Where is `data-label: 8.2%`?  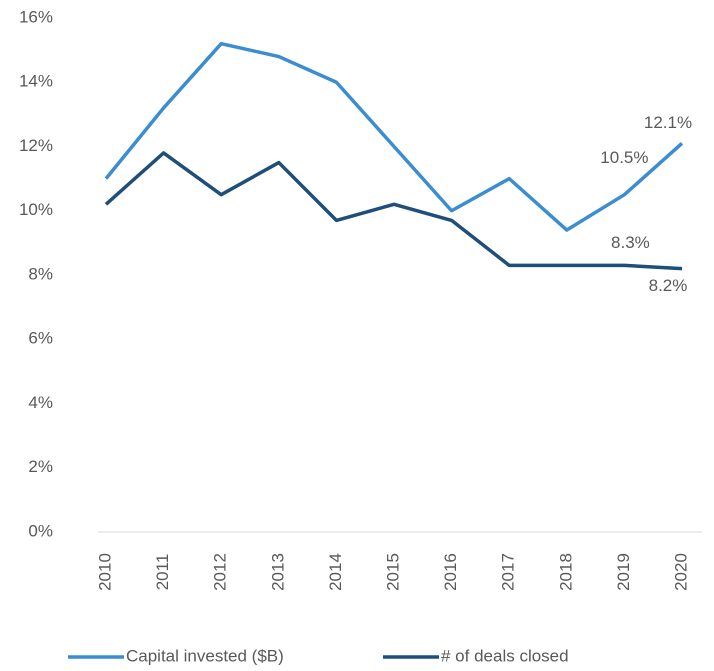
data-label: 8.2% is located at coordinates (668, 285).